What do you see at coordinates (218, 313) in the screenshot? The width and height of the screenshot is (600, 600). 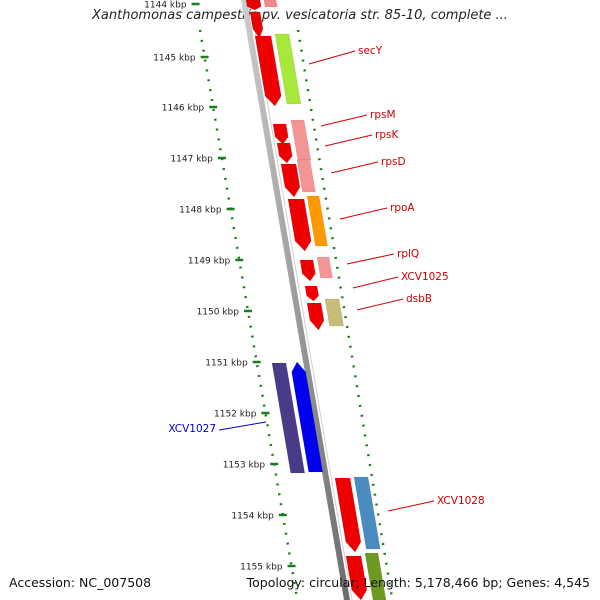 I see `ruler-tick-label: 1150 kbp` at bounding box center [218, 313].